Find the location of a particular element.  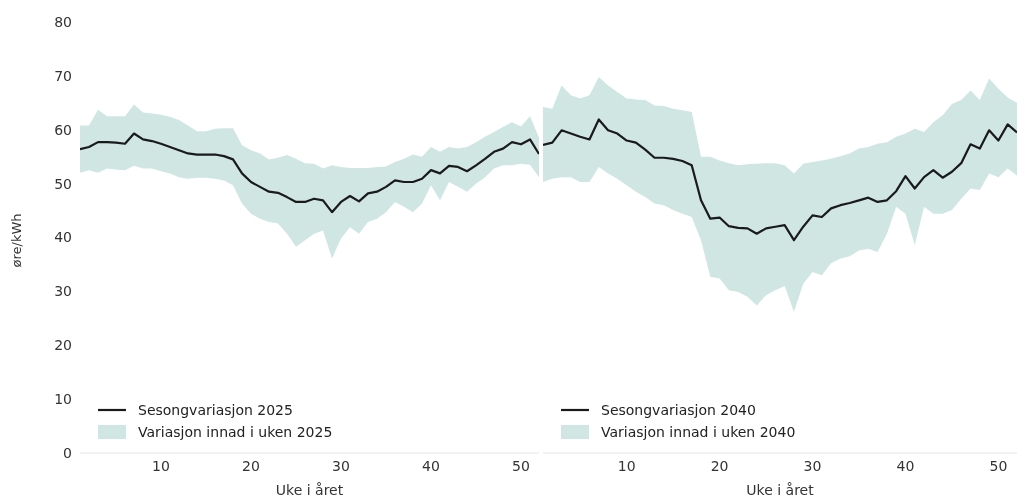

y-axis-title: øre/kWh is located at coordinates (16, 240).